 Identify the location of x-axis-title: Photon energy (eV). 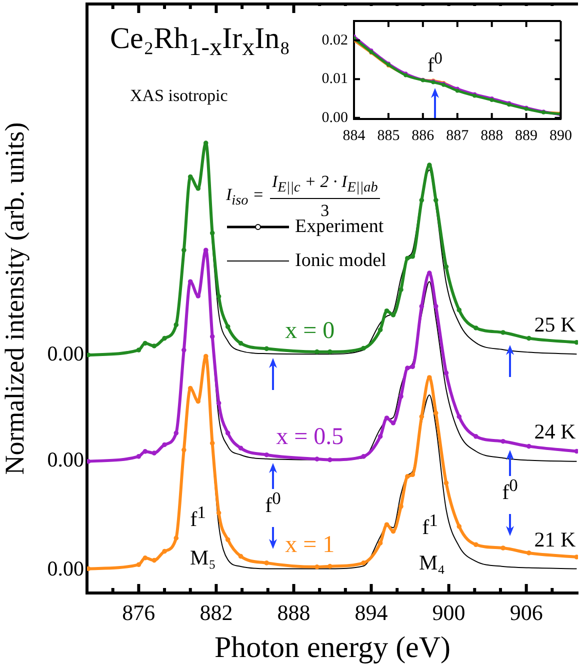
(332, 647).